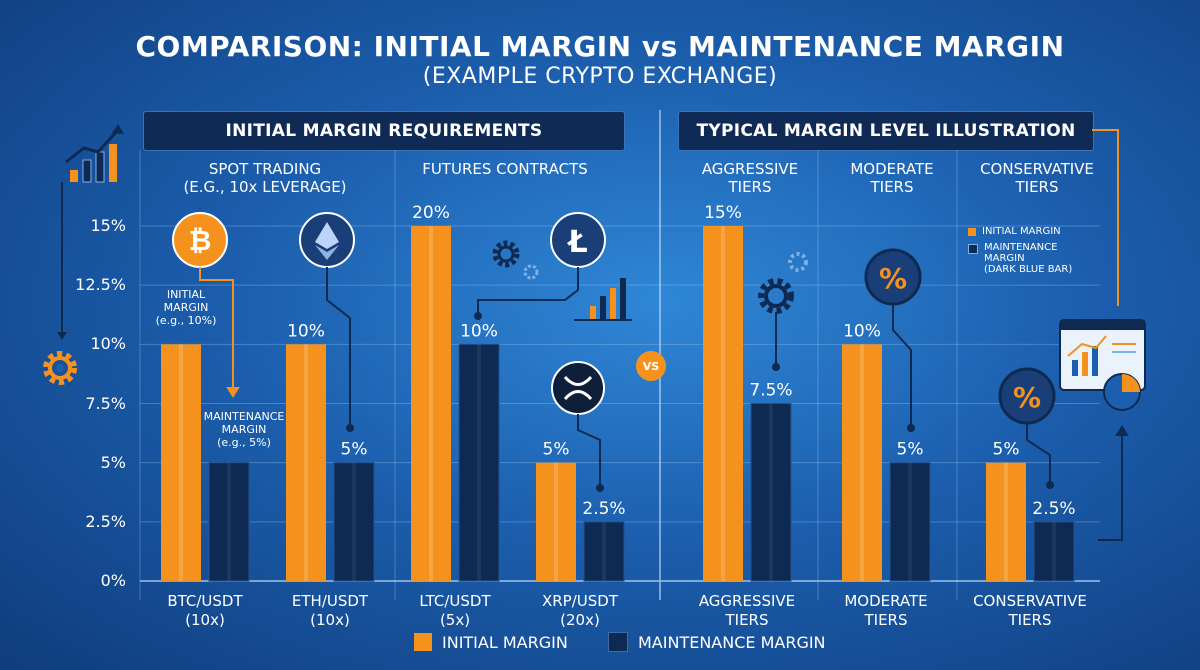 The image size is (1200, 670). What do you see at coordinates (886, 131) in the screenshot?
I see `right-panel-header: TYPICAL MARGIN LEVEL ILLUSTRATION` at bounding box center [886, 131].